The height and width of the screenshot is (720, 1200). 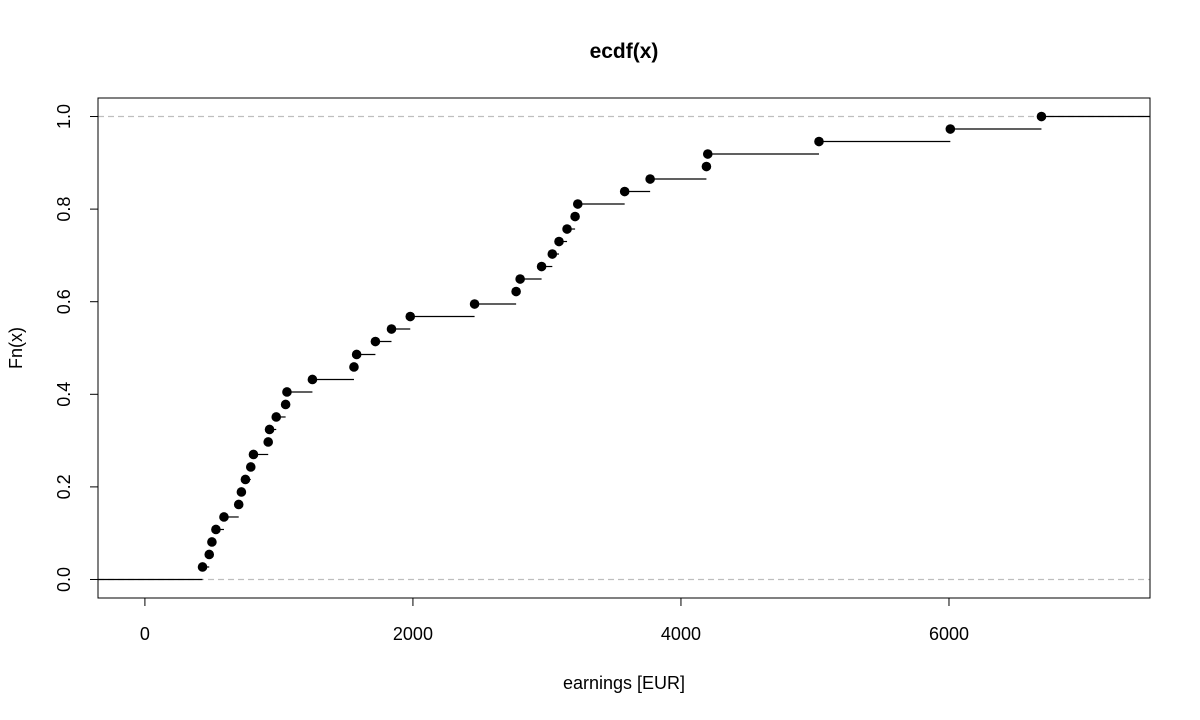 I want to click on x-tick-label: 4000, so click(x=681, y=634).